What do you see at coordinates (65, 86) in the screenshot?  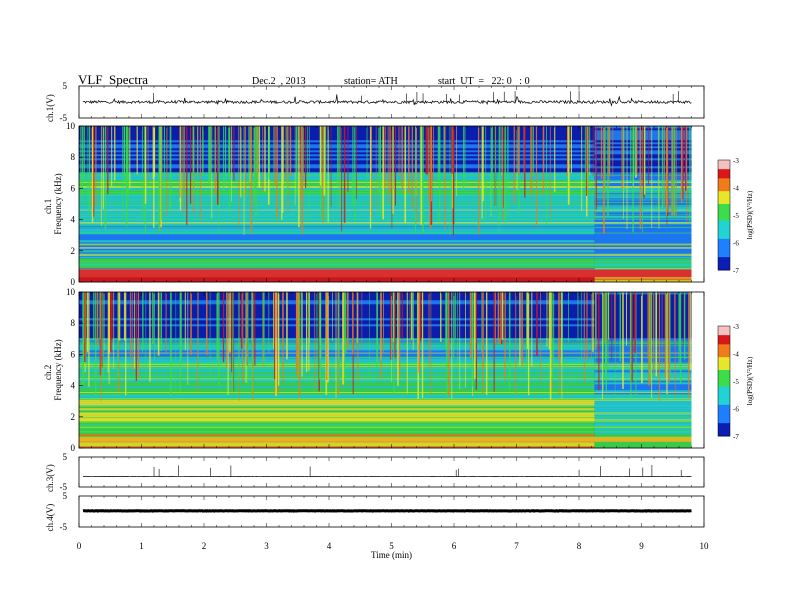 I see `y-tick-label: 5` at bounding box center [65, 86].